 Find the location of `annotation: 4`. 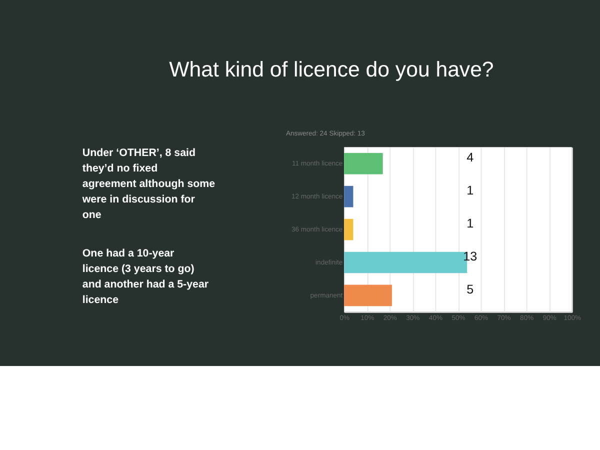

annotation: 4 is located at coordinates (470, 157).